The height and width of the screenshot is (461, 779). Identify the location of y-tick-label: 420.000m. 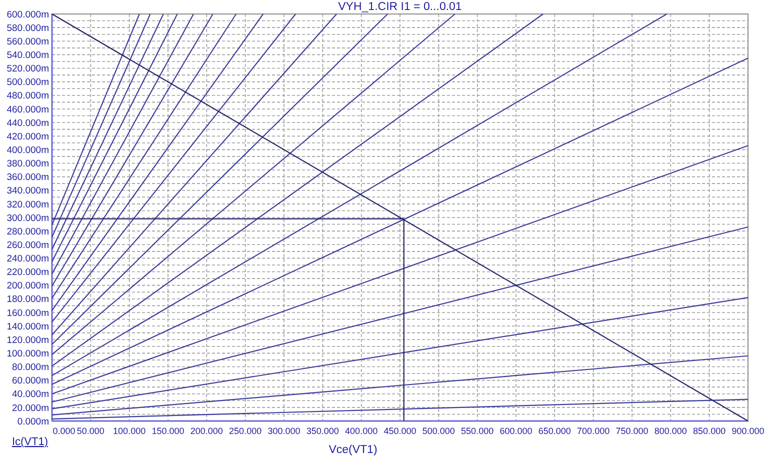
(28, 136).